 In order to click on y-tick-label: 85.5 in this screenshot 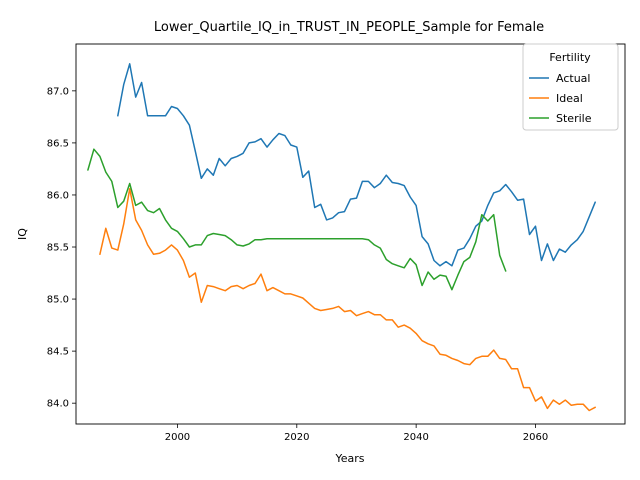, I will do `click(58, 248)`.